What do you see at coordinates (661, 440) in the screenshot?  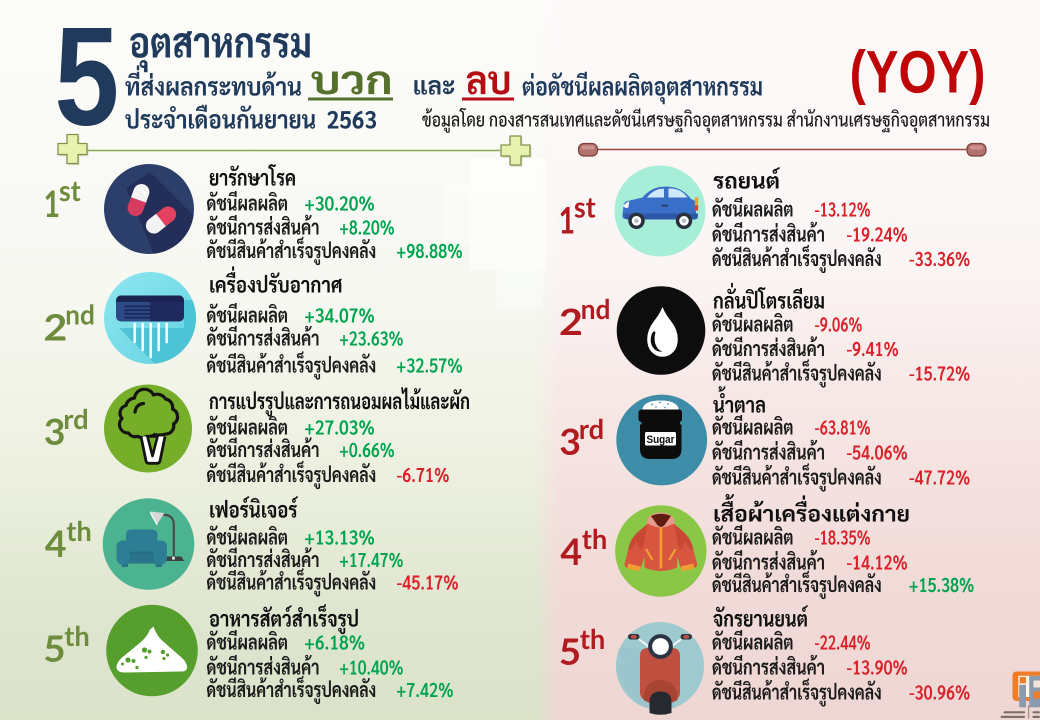 I see `svg-text: Sugar` at bounding box center [661, 440].